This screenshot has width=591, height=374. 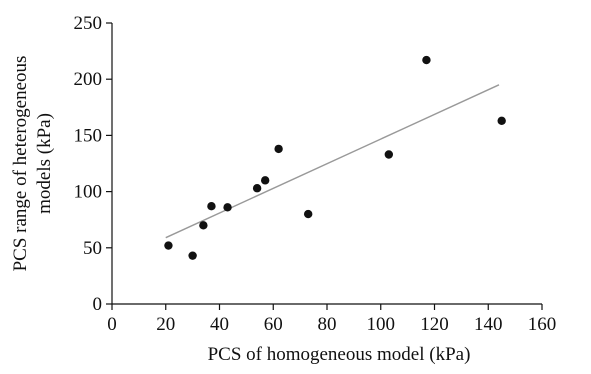 What do you see at coordinates (88, 192) in the screenshot?
I see `y-tick-label: 100` at bounding box center [88, 192].